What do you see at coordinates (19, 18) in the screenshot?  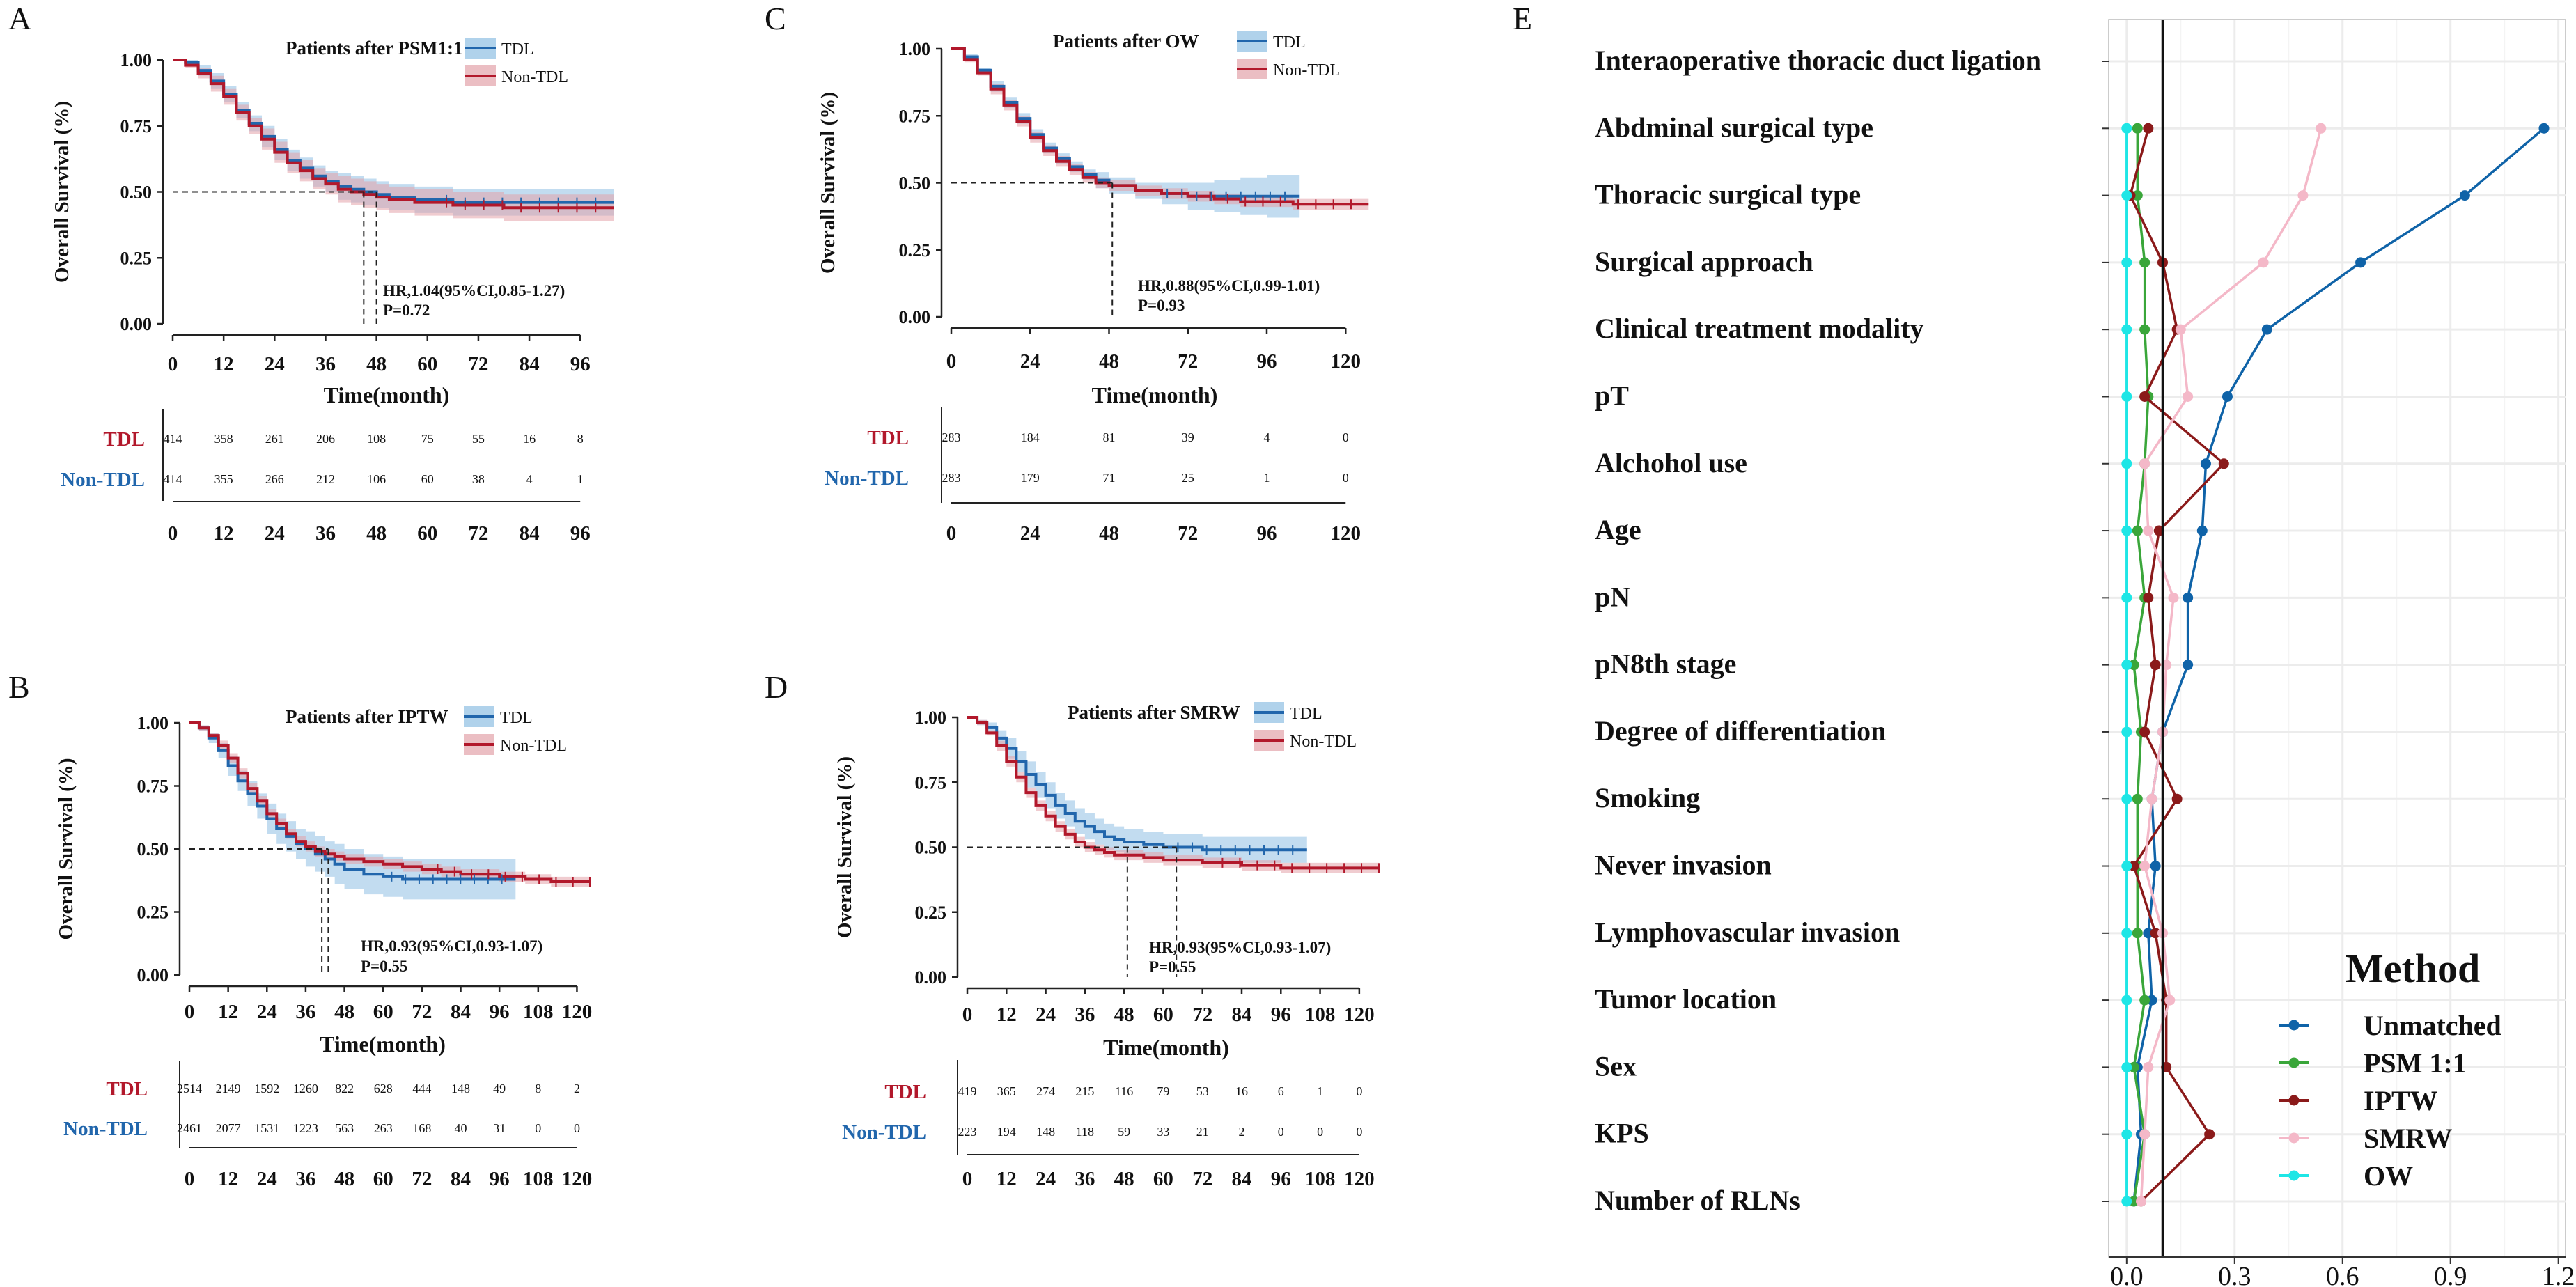 I see `panel-letter-a: A` at bounding box center [19, 18].